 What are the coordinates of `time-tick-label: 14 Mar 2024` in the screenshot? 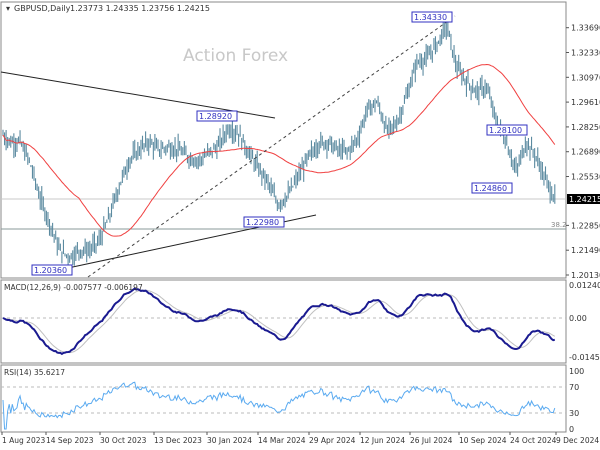 It's located at (282, 440).